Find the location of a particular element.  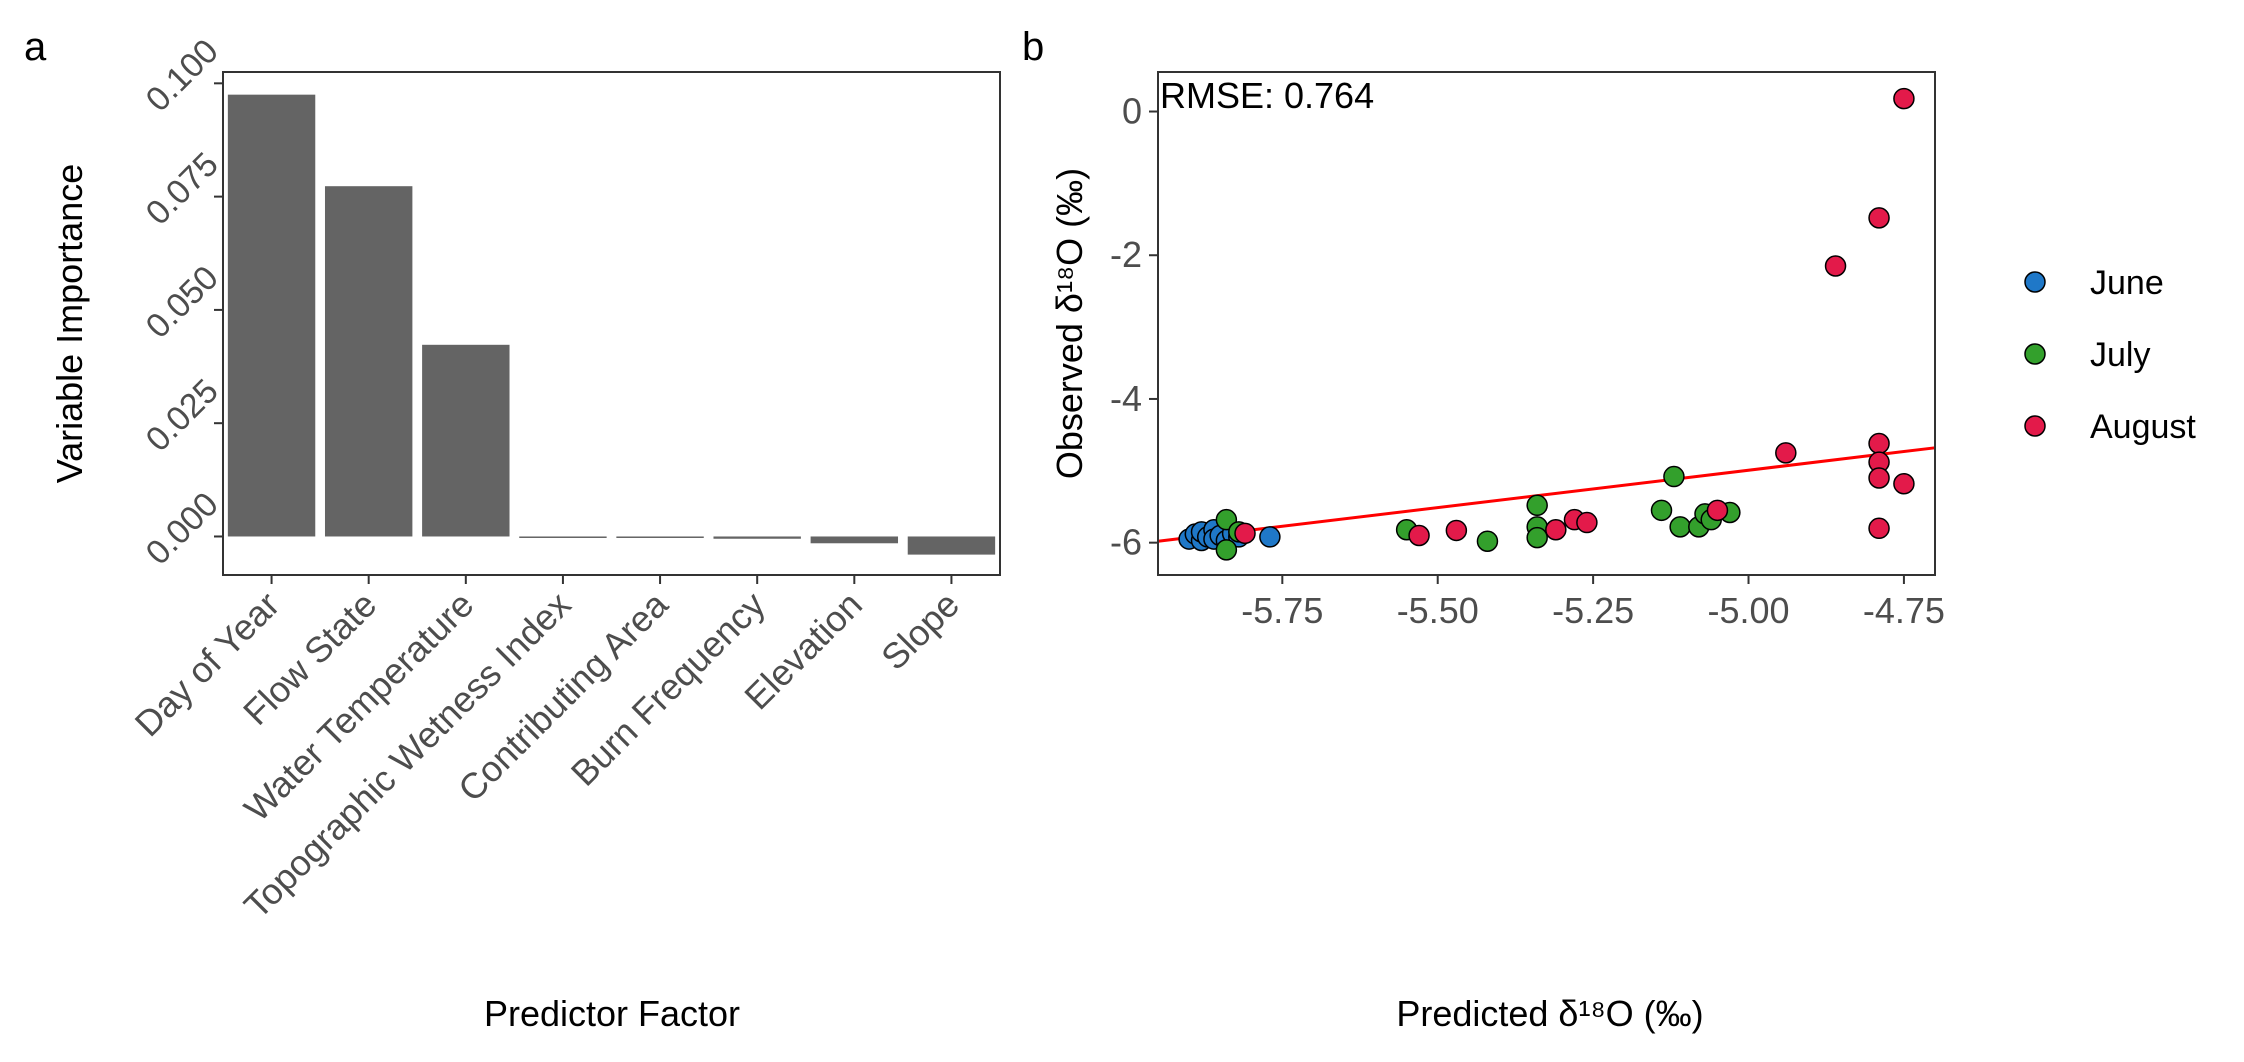

legend-label-august: August is located at coordinates (2143, 427).